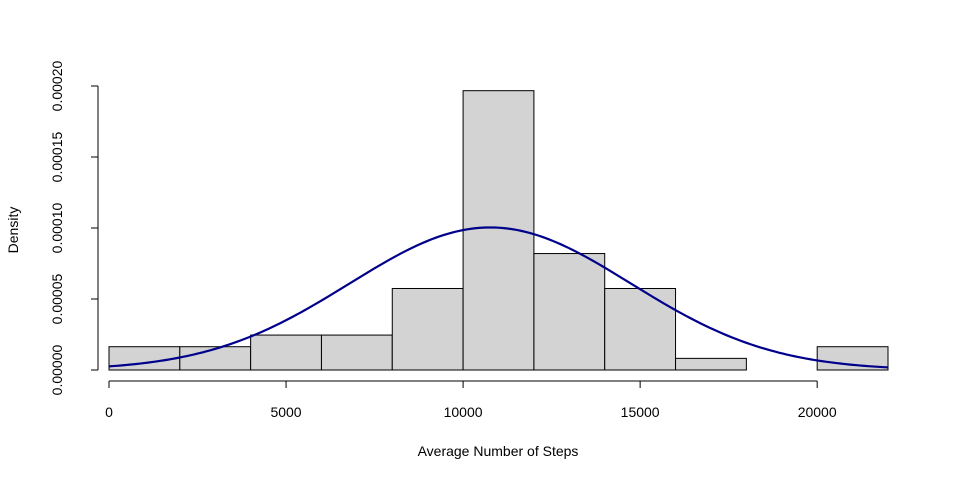  I want to click on y-tick-label-3: 0.00015, so click(57, 156).